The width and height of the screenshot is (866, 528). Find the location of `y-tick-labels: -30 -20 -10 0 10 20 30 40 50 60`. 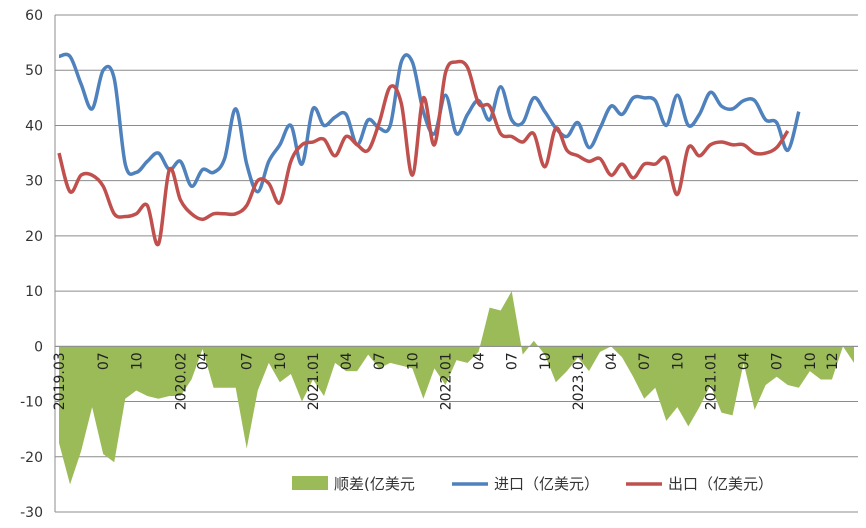

y-tick-labels: -30 -20 -10 0 10 20 30 40 50 60 is located at coordinates (31, 264).